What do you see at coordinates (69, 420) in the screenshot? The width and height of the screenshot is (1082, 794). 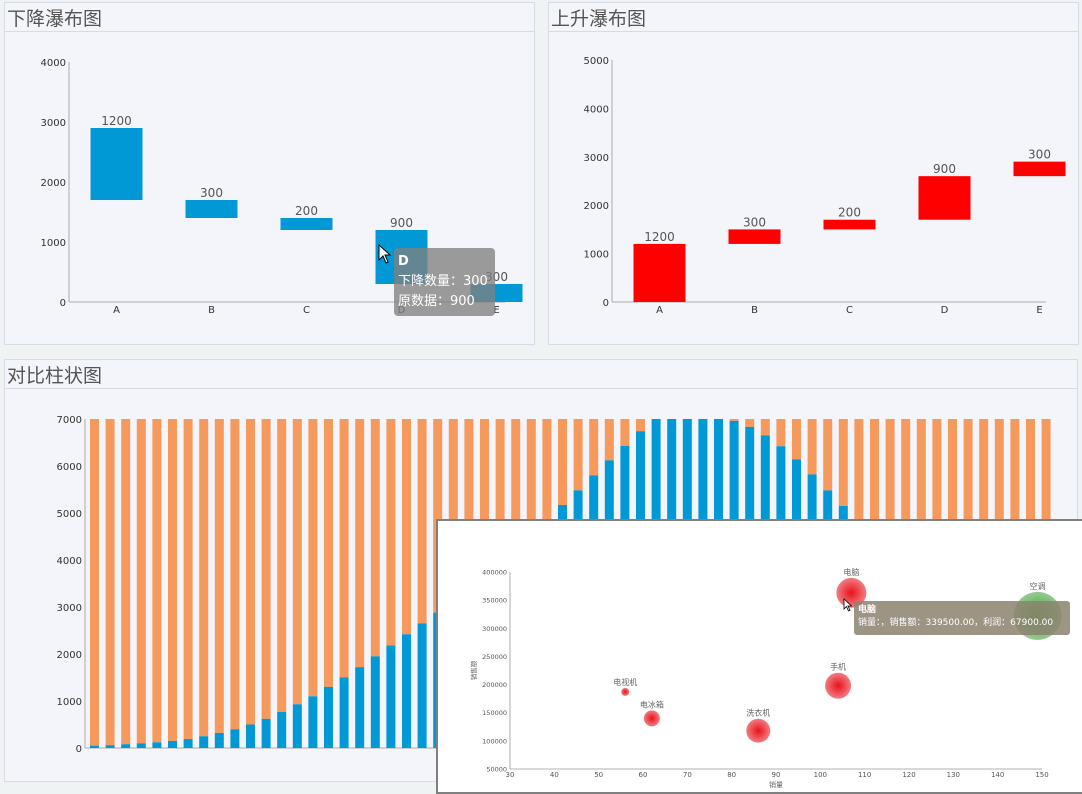 I see `y-tick-label: 7000` at bounding box center [69, 420].